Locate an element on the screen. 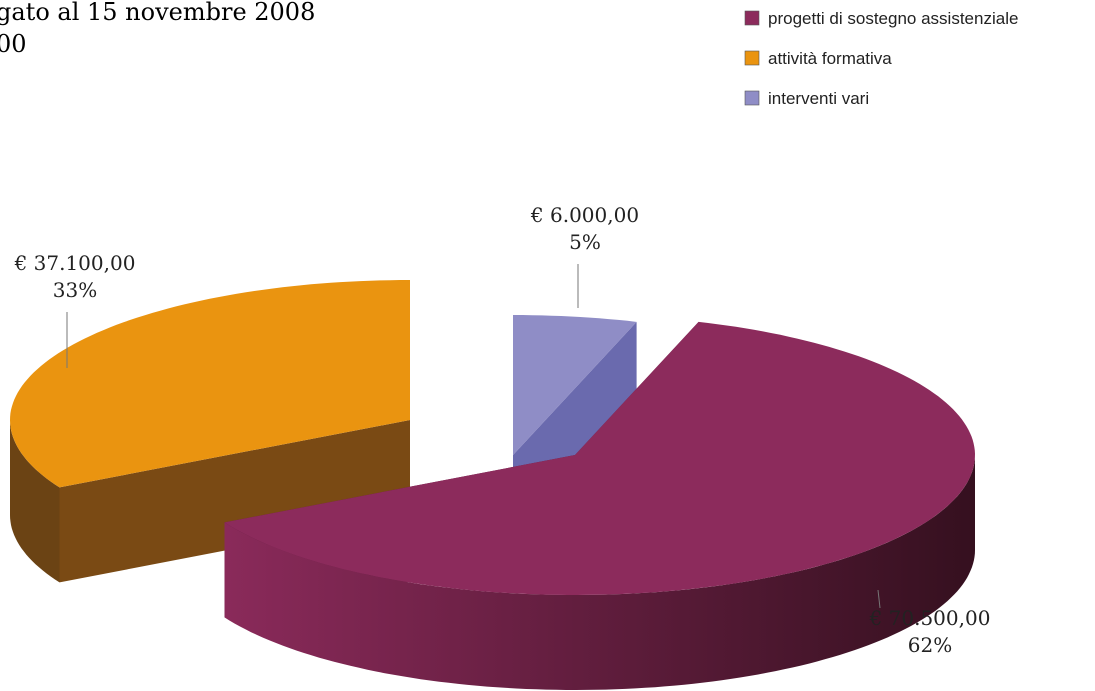  chart-title: gato al 15 novembre 2008 is located at coordinates (157, 13).